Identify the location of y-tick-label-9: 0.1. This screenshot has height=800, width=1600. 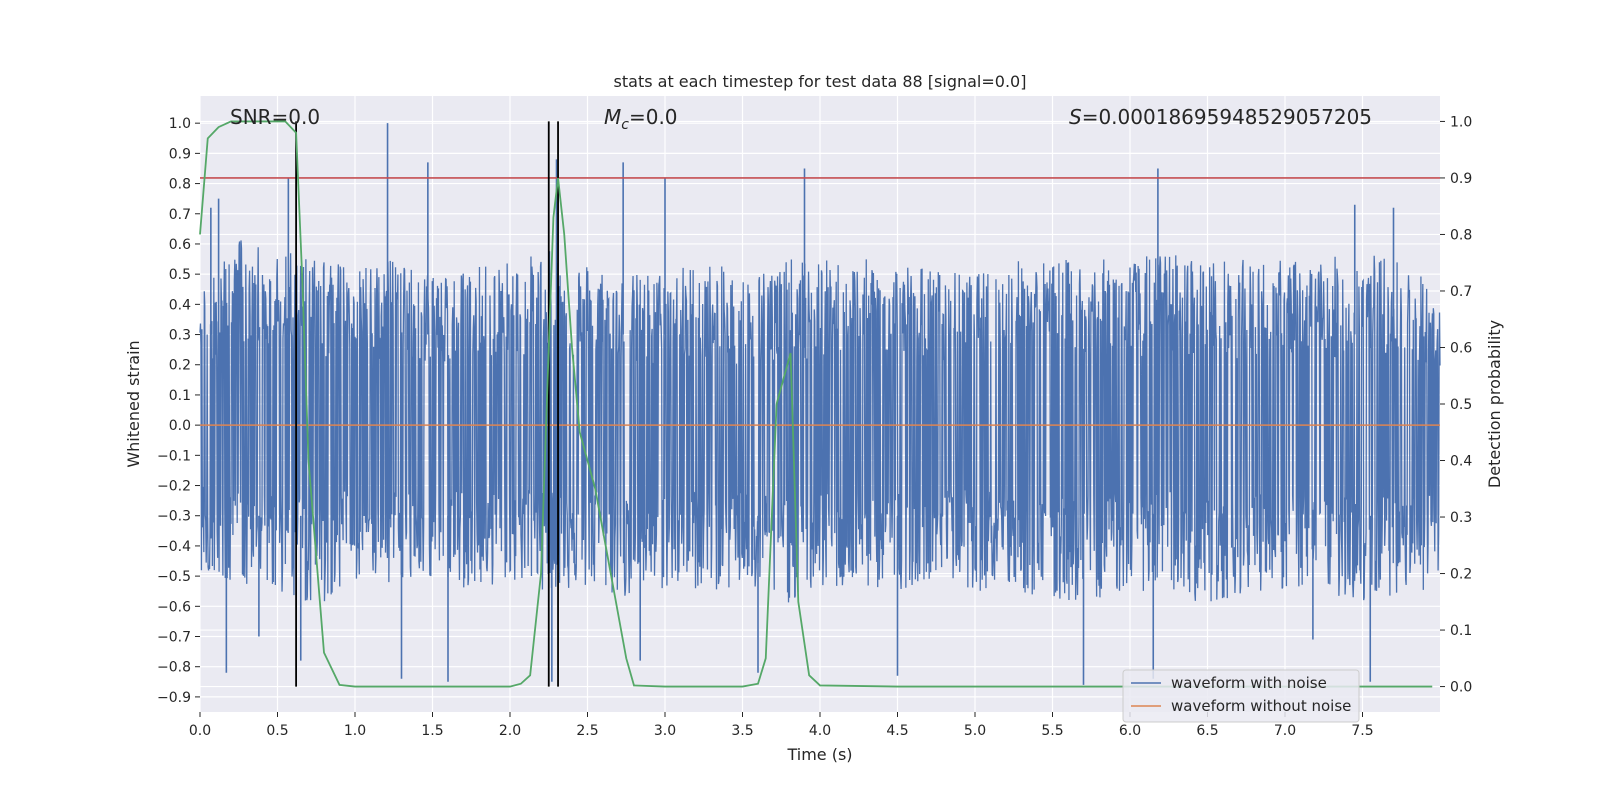
(180, 396).